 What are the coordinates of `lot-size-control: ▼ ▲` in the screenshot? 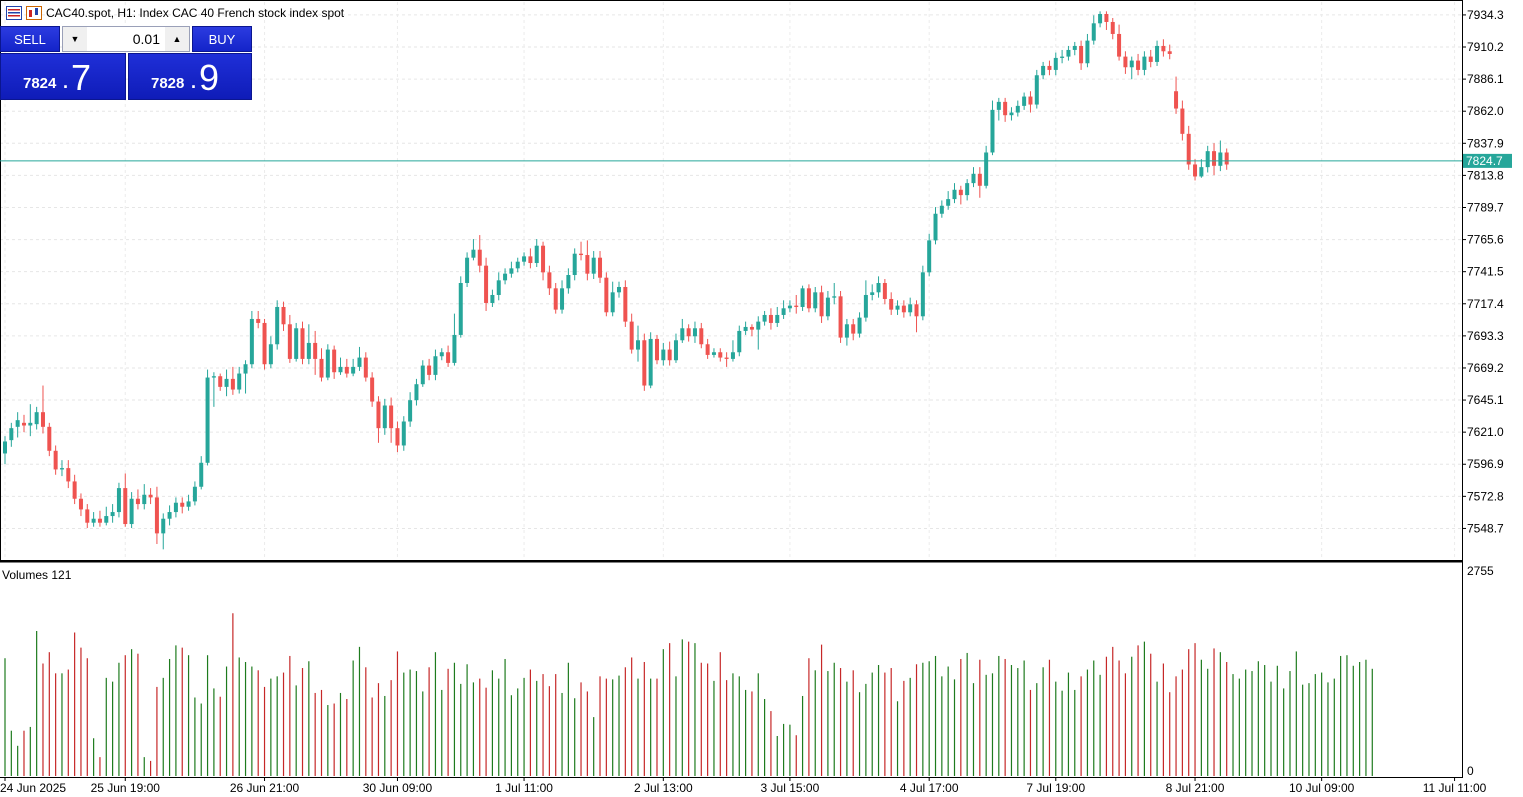 It's located at (126, 39).